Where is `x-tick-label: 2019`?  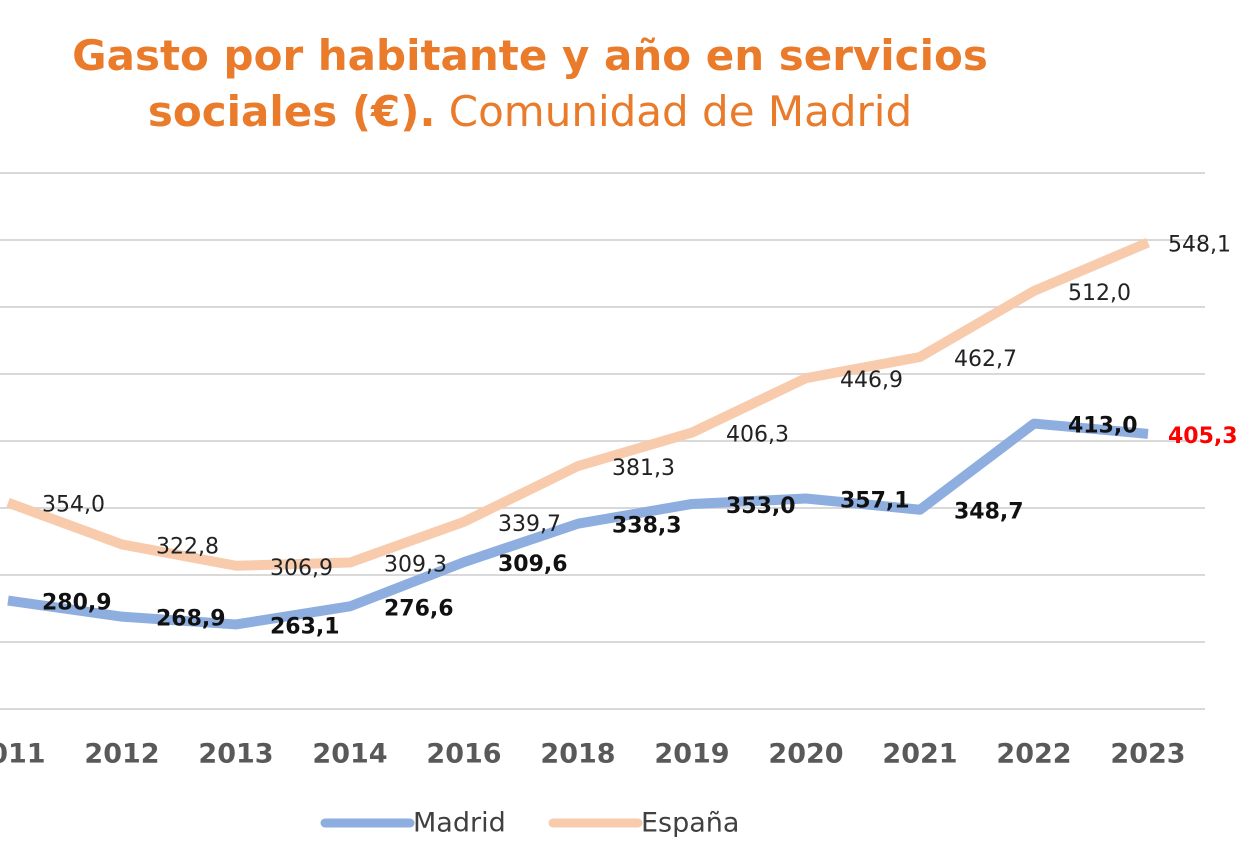 x-tick-label: 2019 is located at coordinates (691, 754).